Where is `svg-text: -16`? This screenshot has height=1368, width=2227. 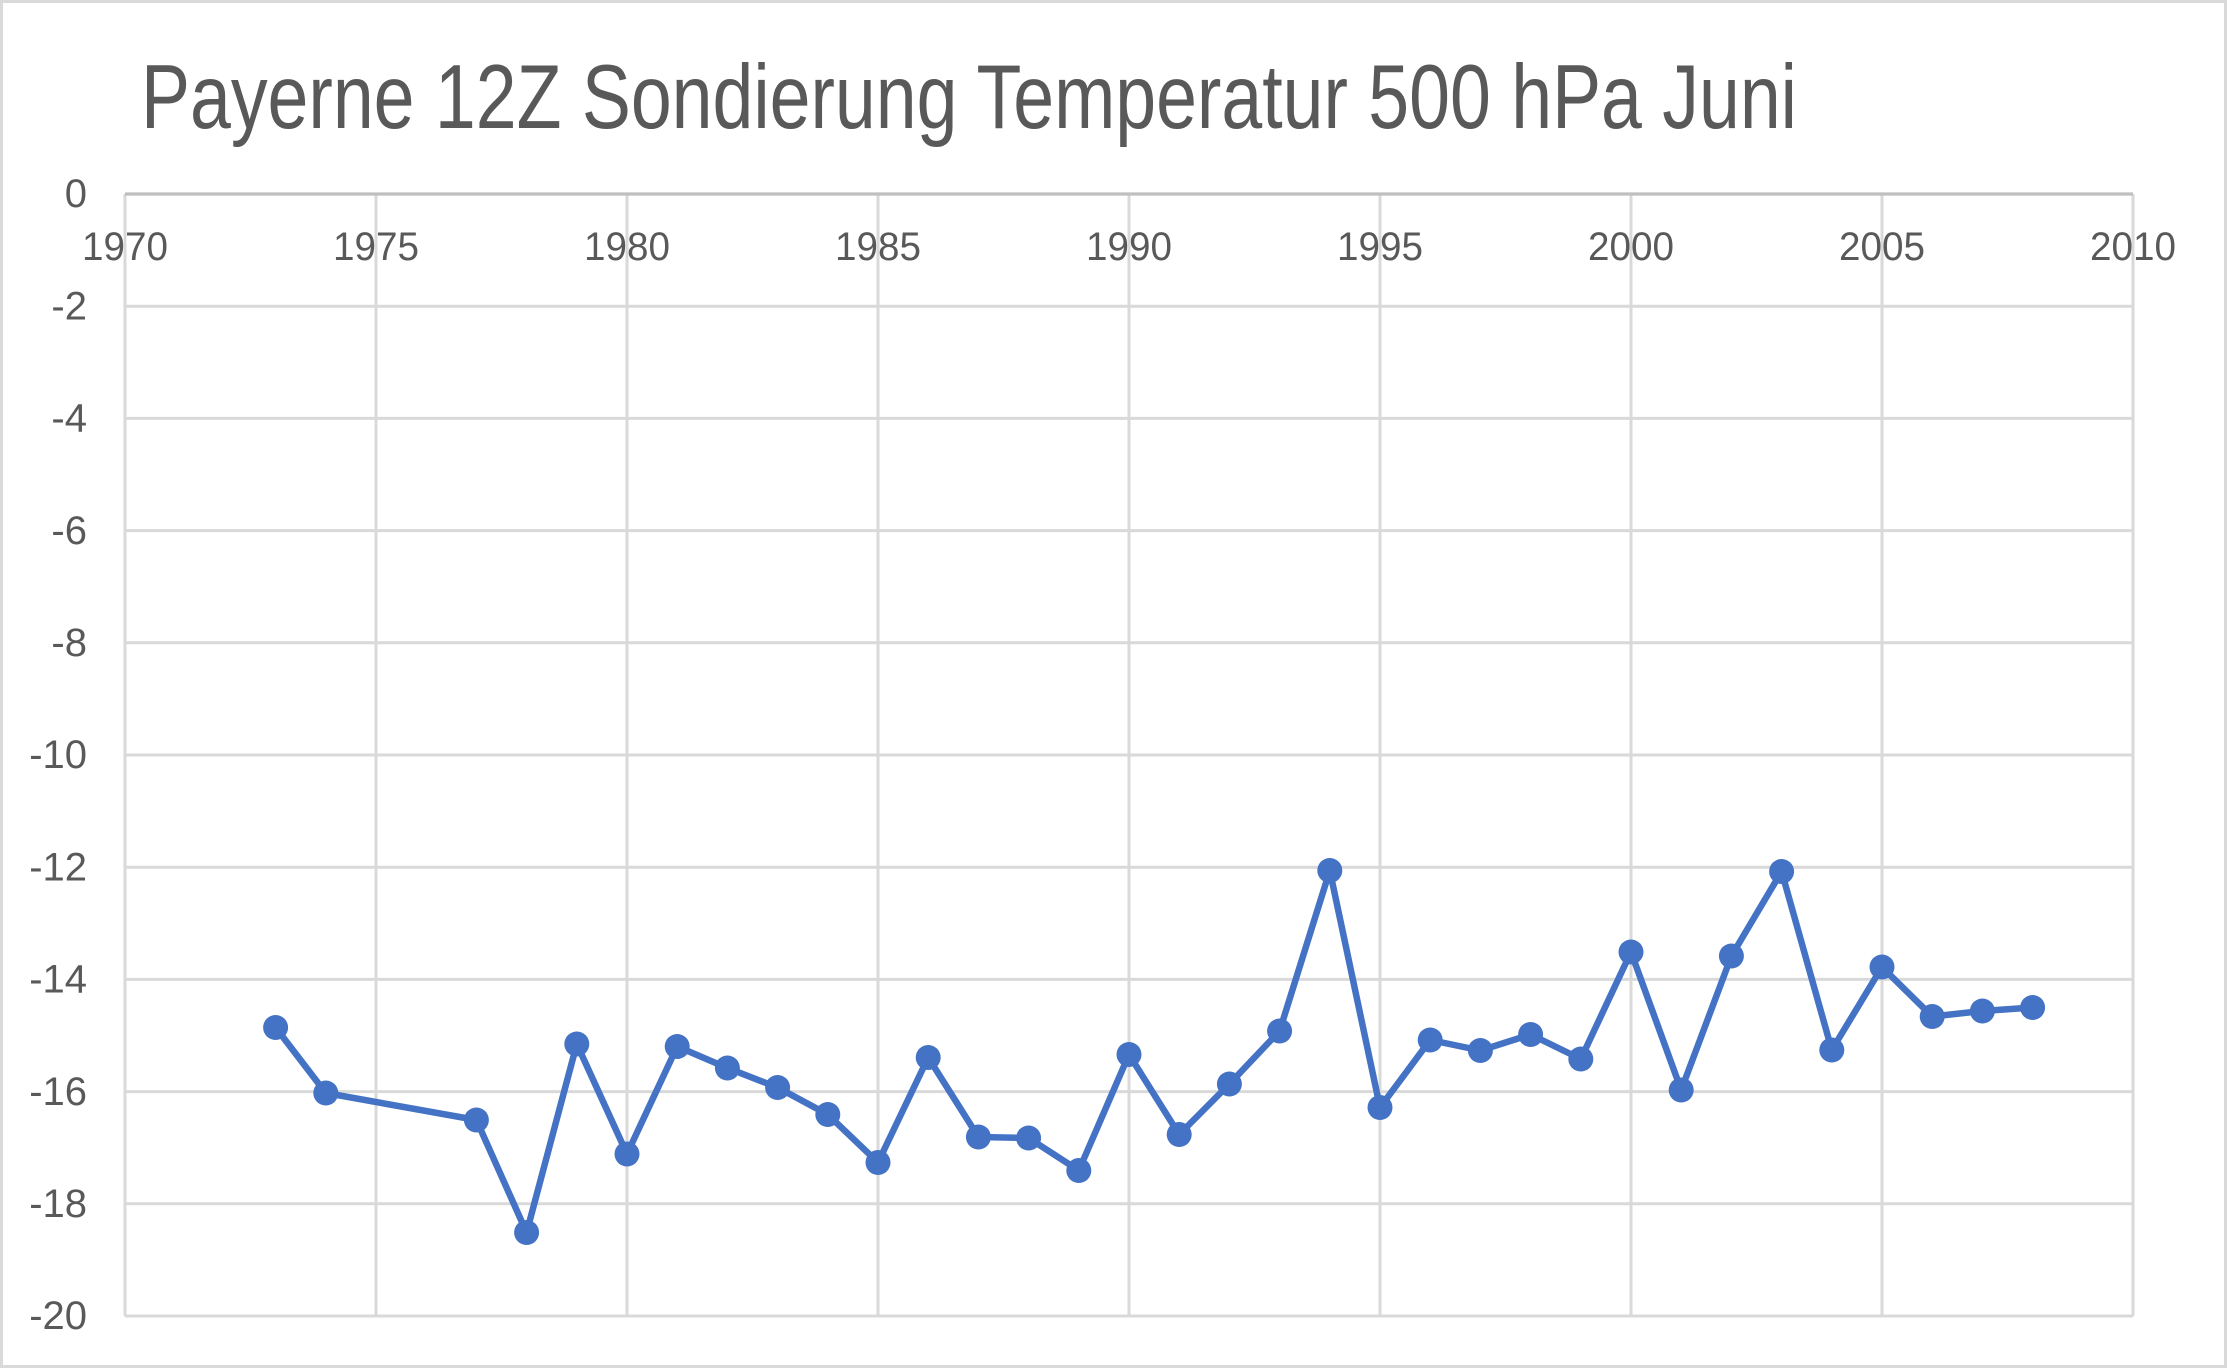
svg-text: -16 is located at coordinates (58, 1092).